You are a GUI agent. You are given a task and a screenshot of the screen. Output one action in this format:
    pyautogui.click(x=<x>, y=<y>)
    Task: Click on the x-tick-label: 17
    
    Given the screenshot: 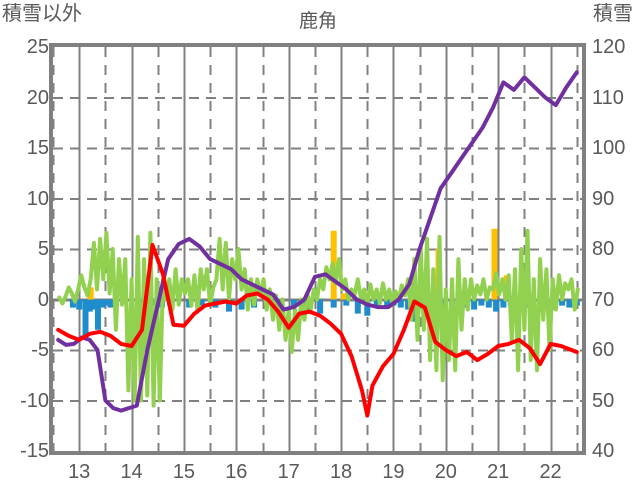 What is the action you would take?
    pyautogui.click(x=288, y=472)
    